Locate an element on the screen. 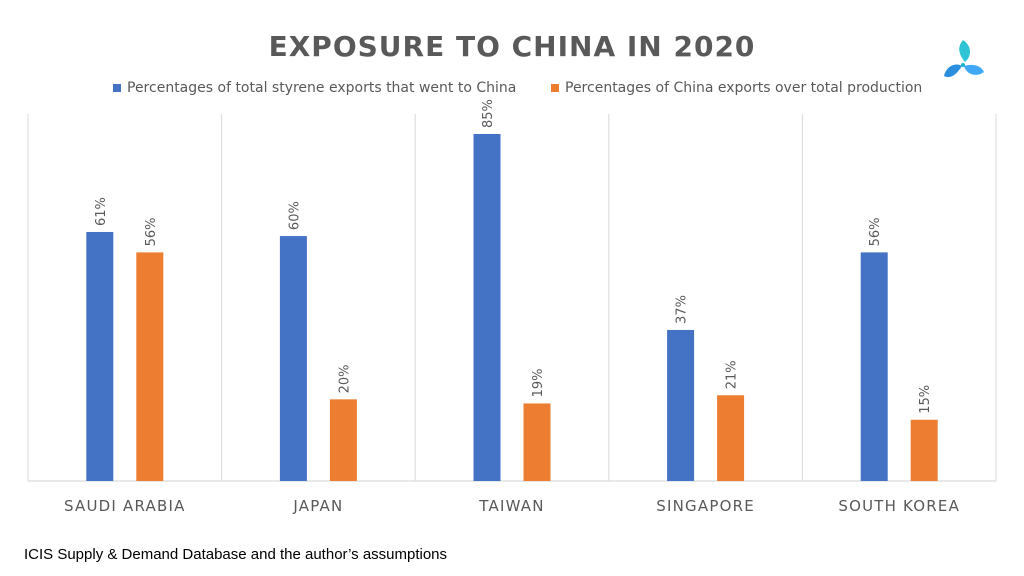  data-label: 60% is located at coordinates (294, 215).